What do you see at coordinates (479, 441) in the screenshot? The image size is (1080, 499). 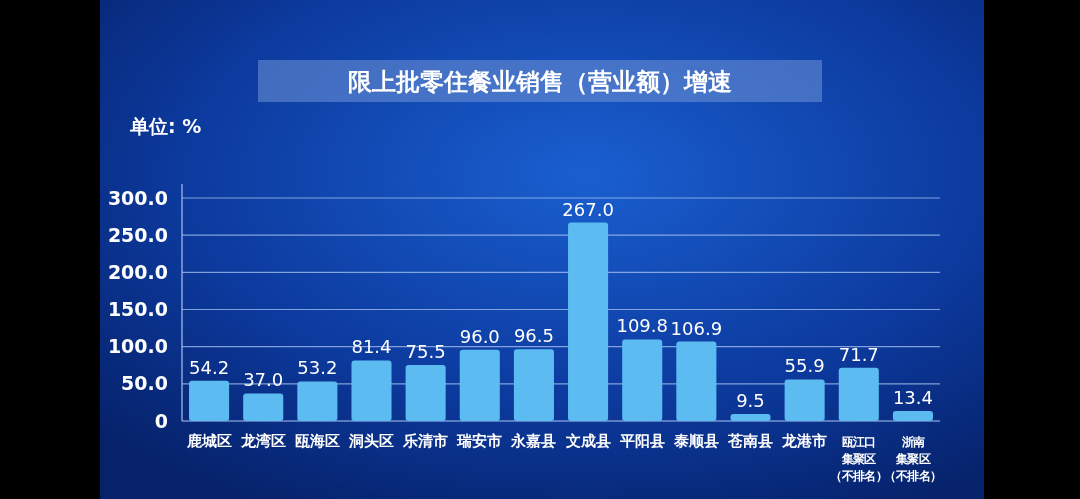 I see `x-tick-label: 瑞安市` at bounding box center [479, 441].